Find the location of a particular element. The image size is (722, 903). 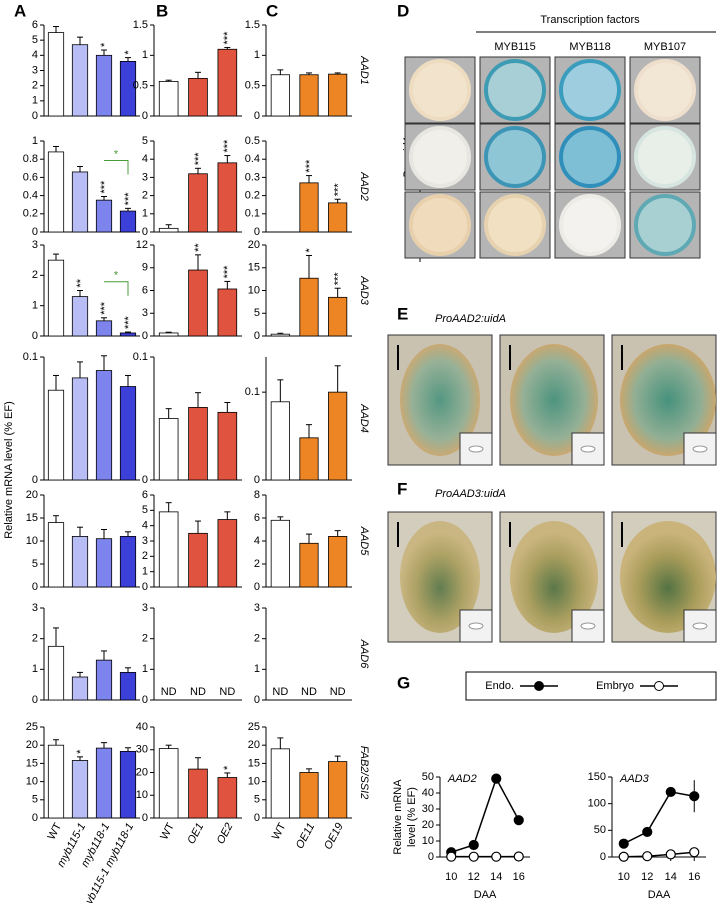

x-tick-label: OE19 is located at coordinates (334, 836).